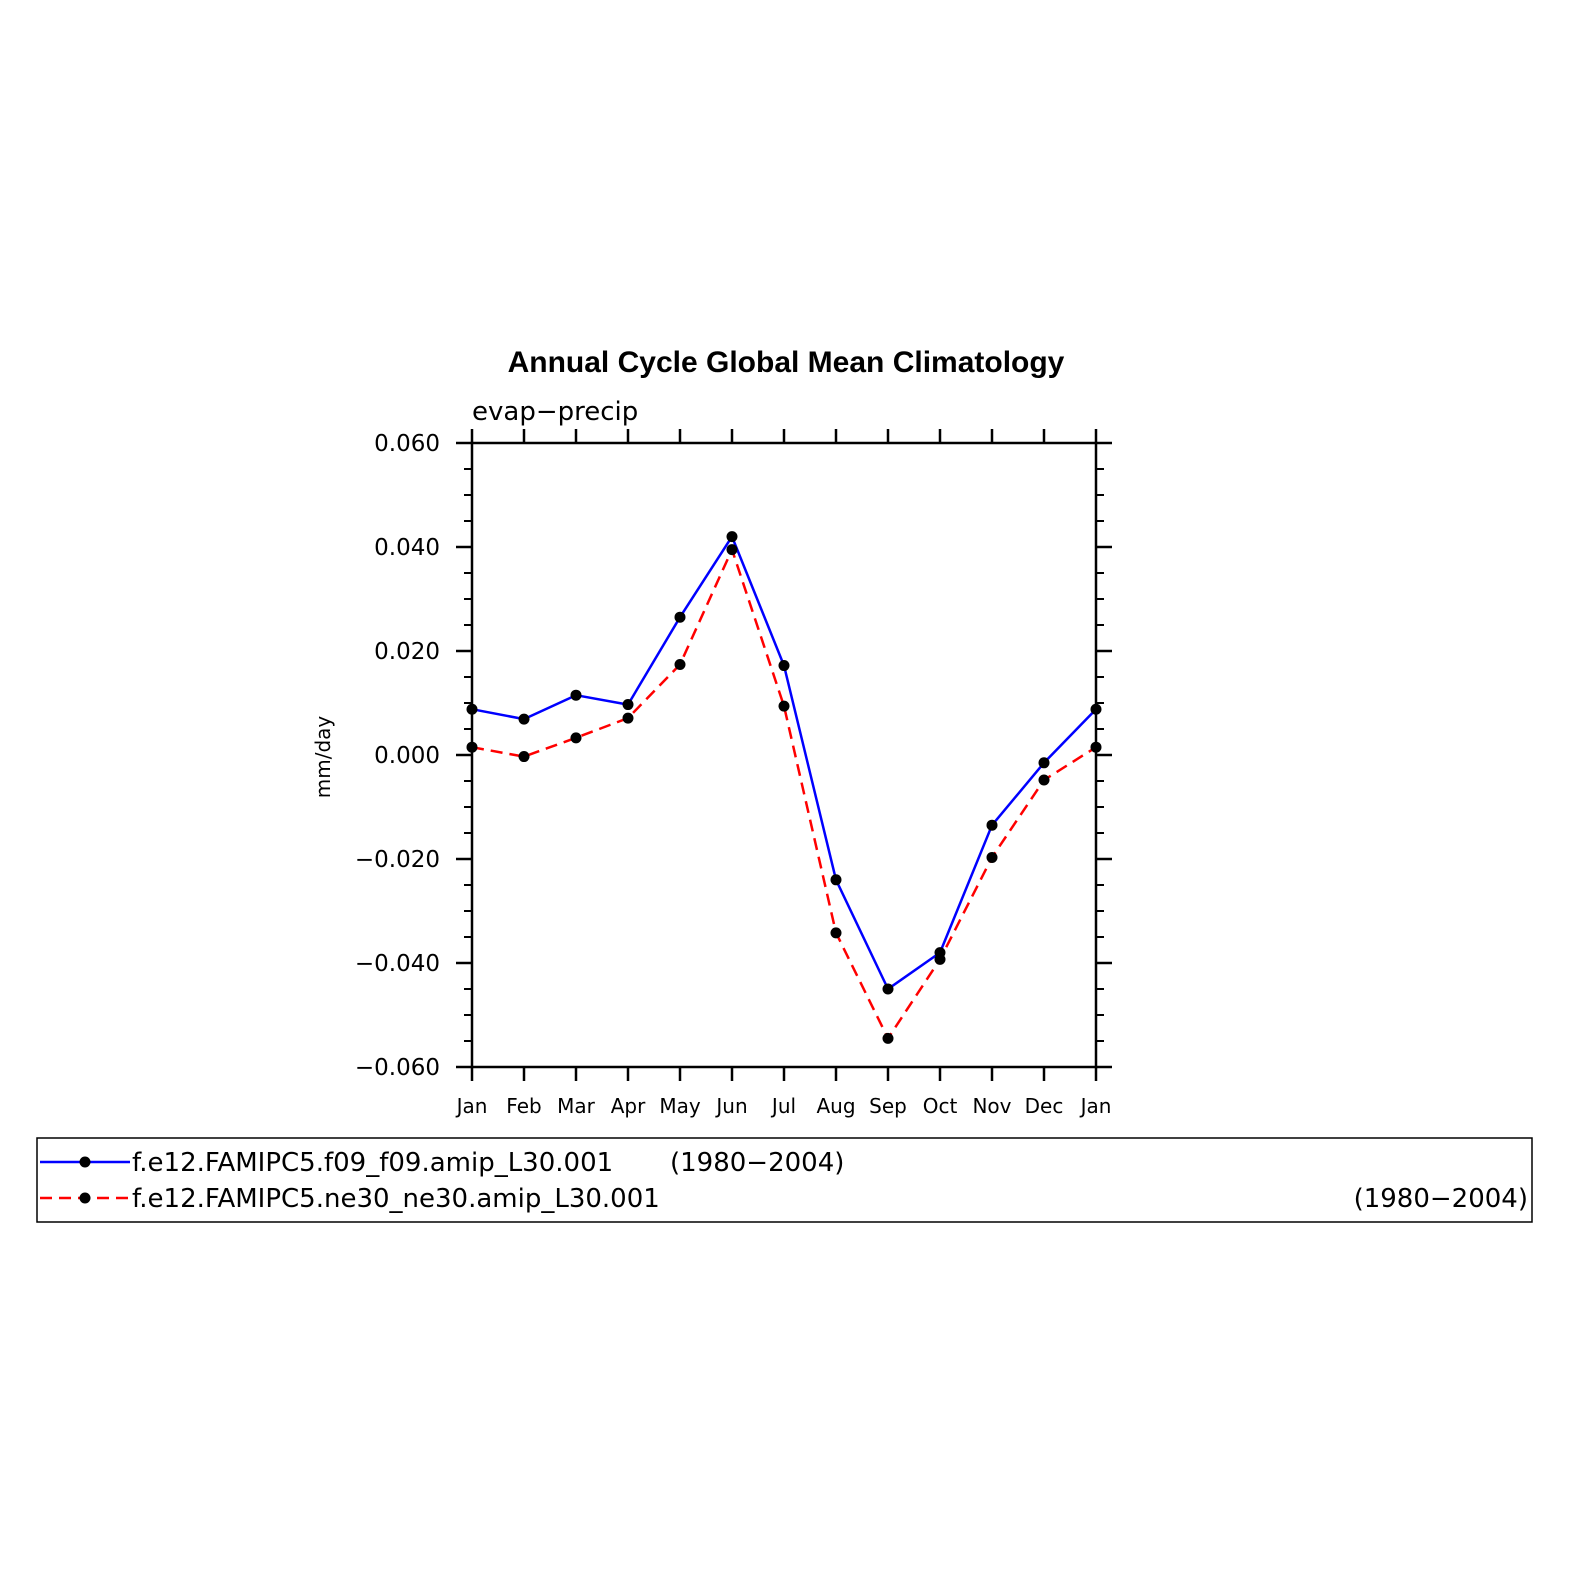 The image size is (1575, 1575). Describe the element at coordinates (783, 1106) in the screenshot. I see `x-tick-label: Jul` at that location.